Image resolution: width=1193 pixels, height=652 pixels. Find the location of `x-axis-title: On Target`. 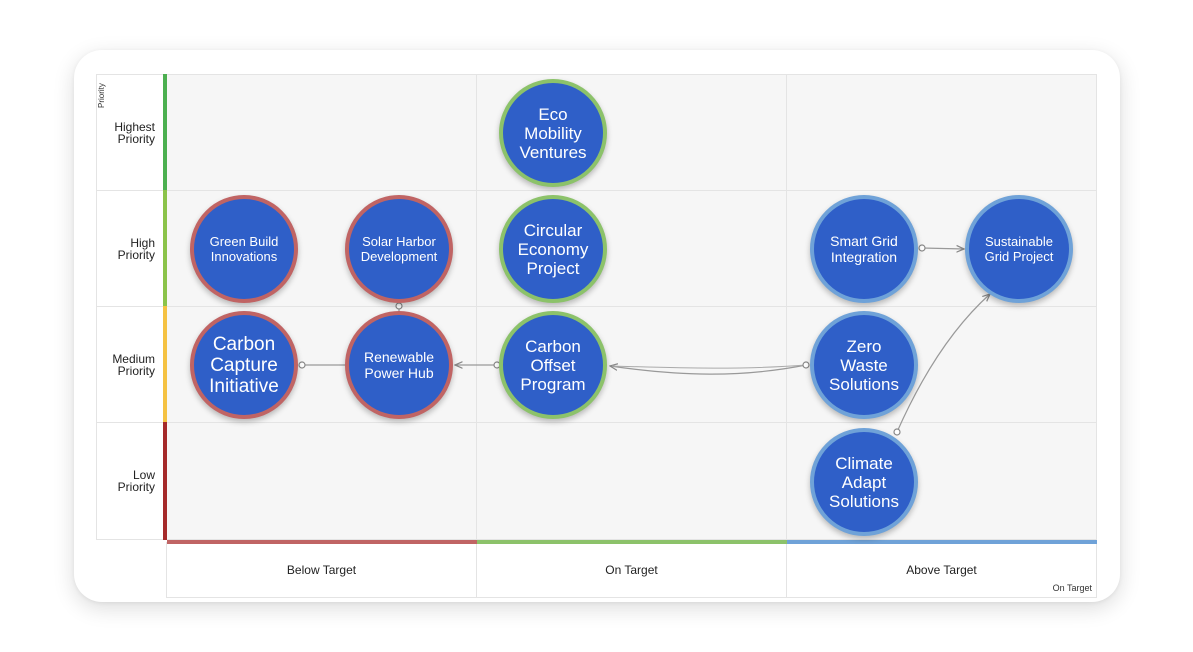

x-axis-title: On Target is located at coordinates (1072, 588).